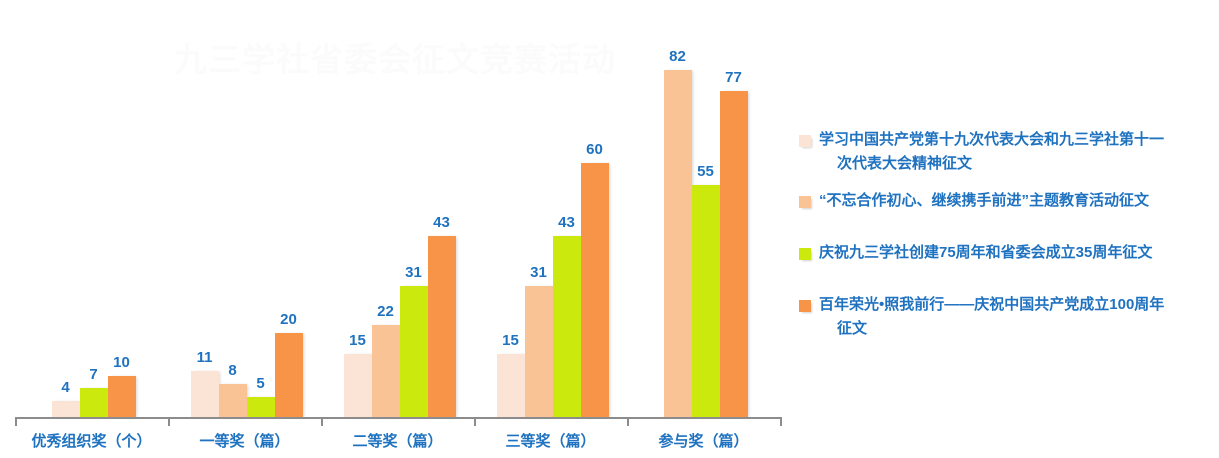  I want to click on bar: 77, so click(733, 213).